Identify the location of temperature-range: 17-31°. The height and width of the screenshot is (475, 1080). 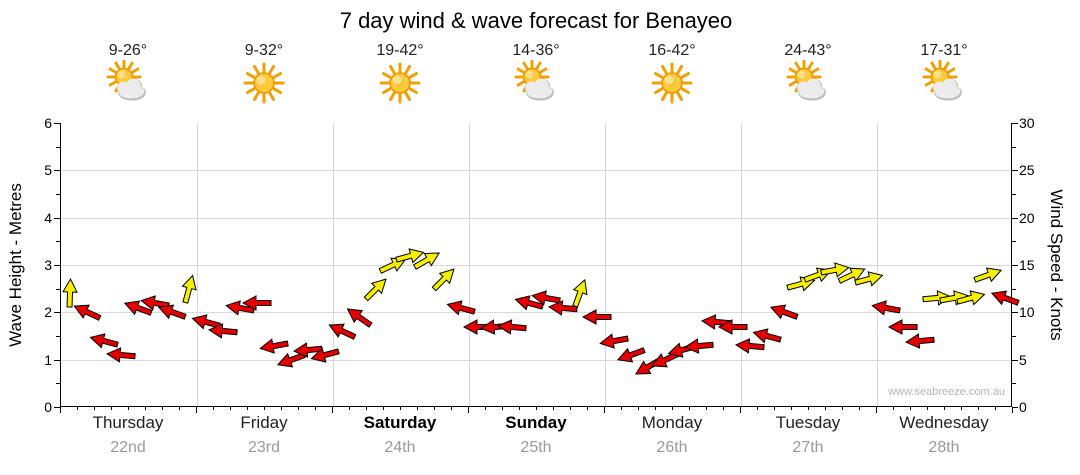
(944, 50).